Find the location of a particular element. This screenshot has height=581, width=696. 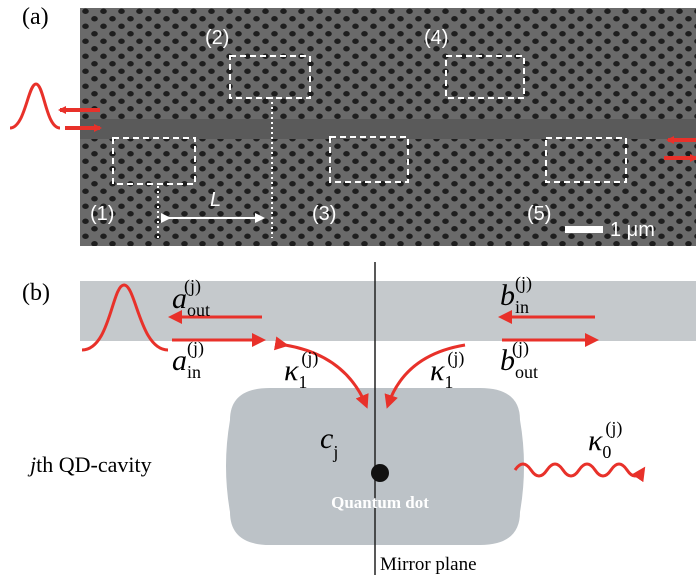

panel-label: (a) is located at coordinates (35, 17).